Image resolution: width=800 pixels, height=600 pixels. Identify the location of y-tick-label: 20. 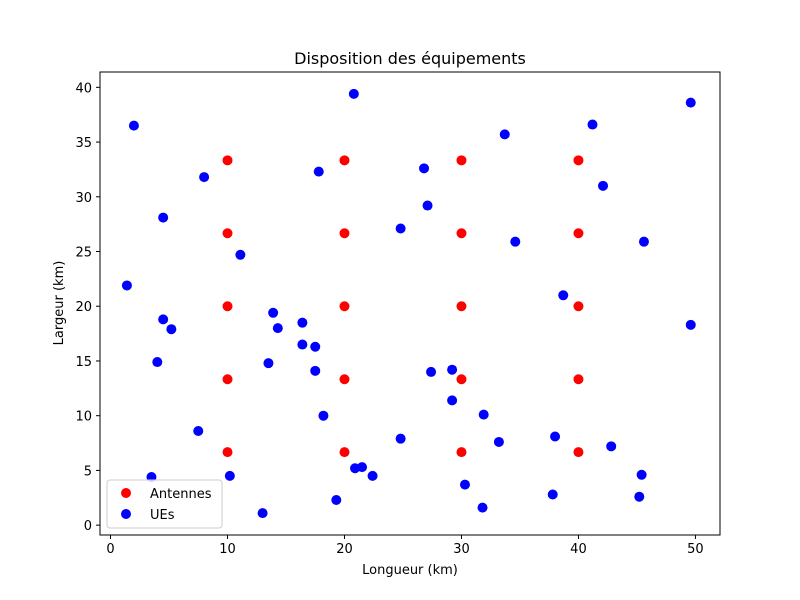
(83, 307).